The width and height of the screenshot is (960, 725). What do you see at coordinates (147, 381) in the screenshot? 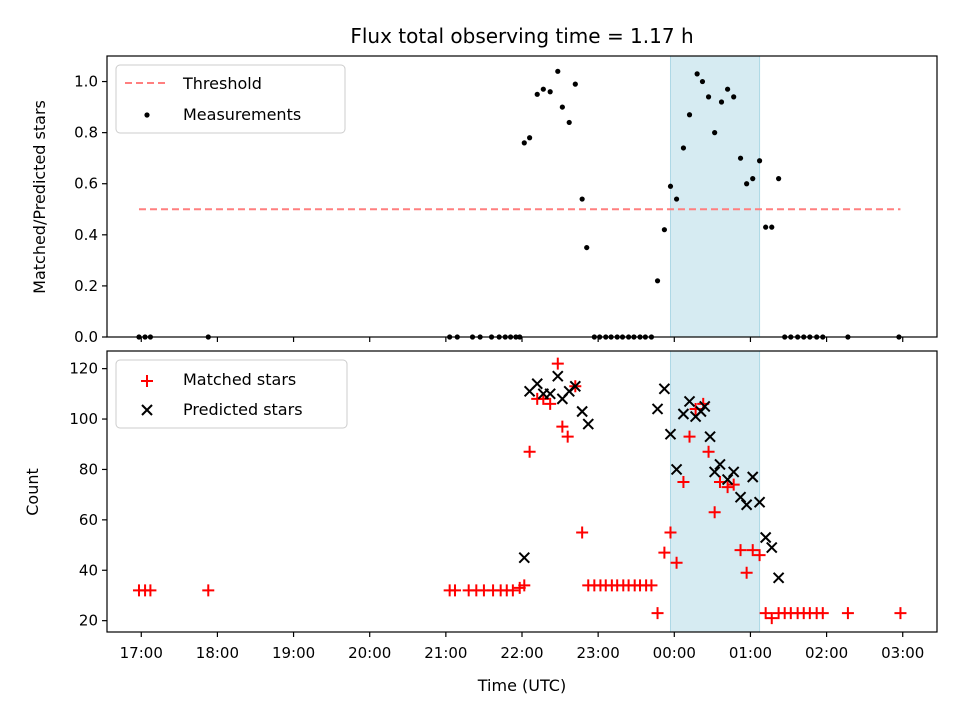
I see `legend-matched-swatch` at bounding box center [147, 381].